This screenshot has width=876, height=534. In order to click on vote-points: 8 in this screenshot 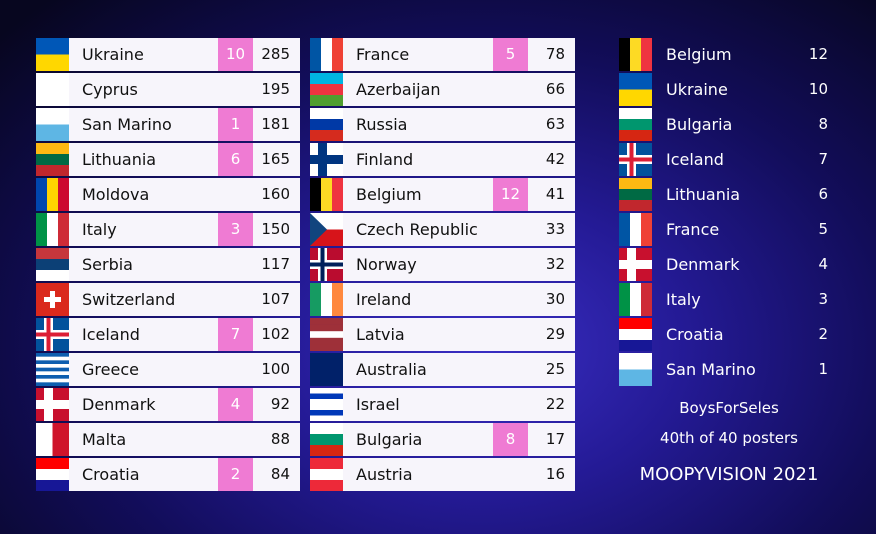, I will do `click(823, 124)`.